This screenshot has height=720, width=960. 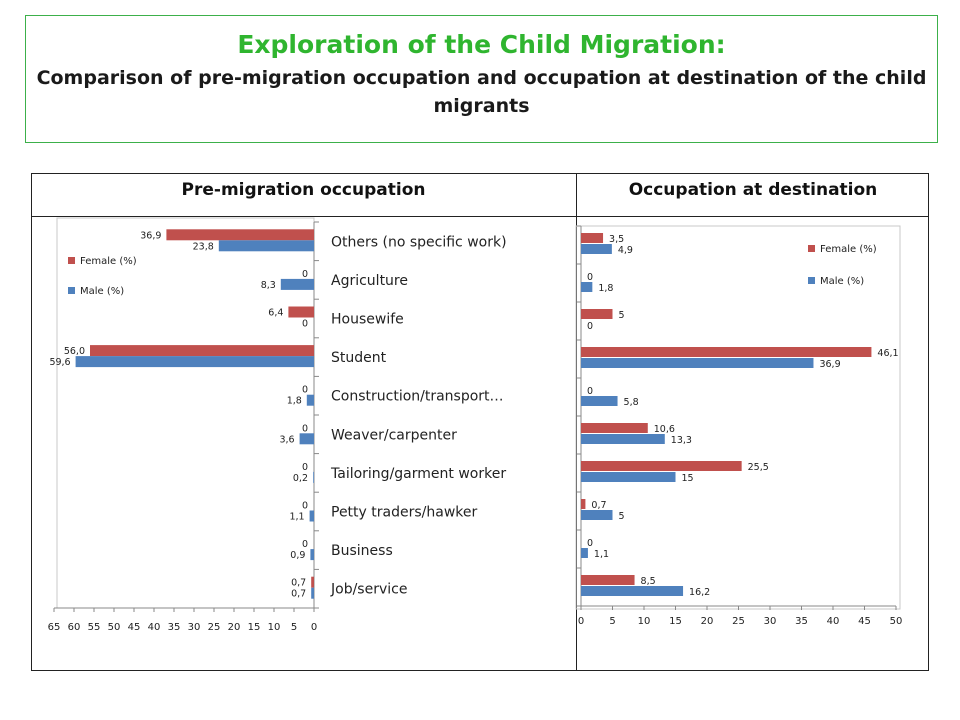 What do you see at coordinates (394, 435) in the screenshot?
I see `category-label: Weaver/carpenter` at bounding box center [394, 435].